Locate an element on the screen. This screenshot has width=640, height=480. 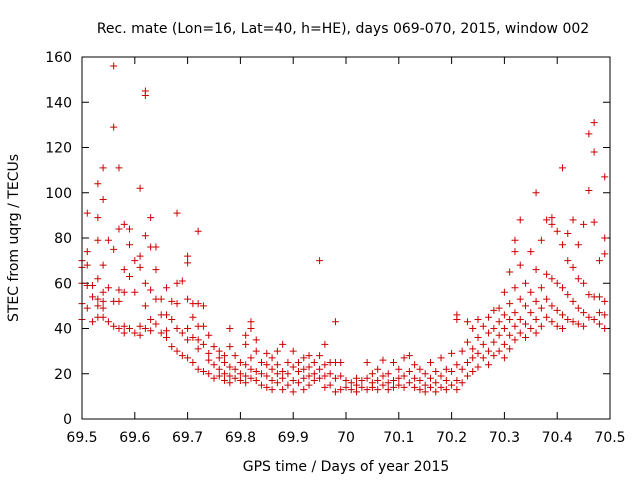
y-tick-label: 120 is located at coordinates (58, 149).